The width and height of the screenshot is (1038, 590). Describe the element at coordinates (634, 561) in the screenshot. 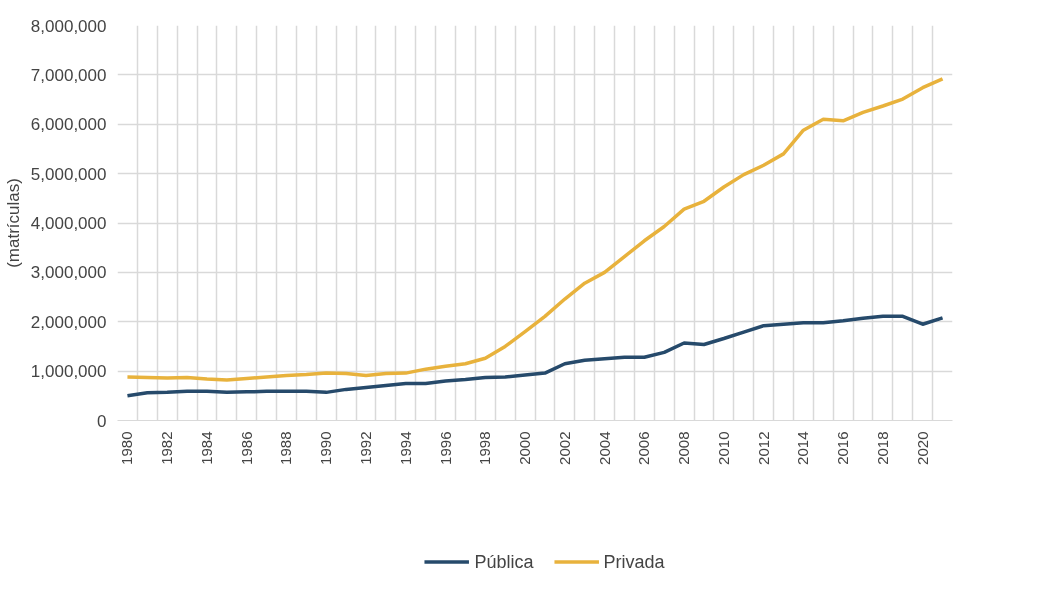

I see `legend-label: Privada` at that location.